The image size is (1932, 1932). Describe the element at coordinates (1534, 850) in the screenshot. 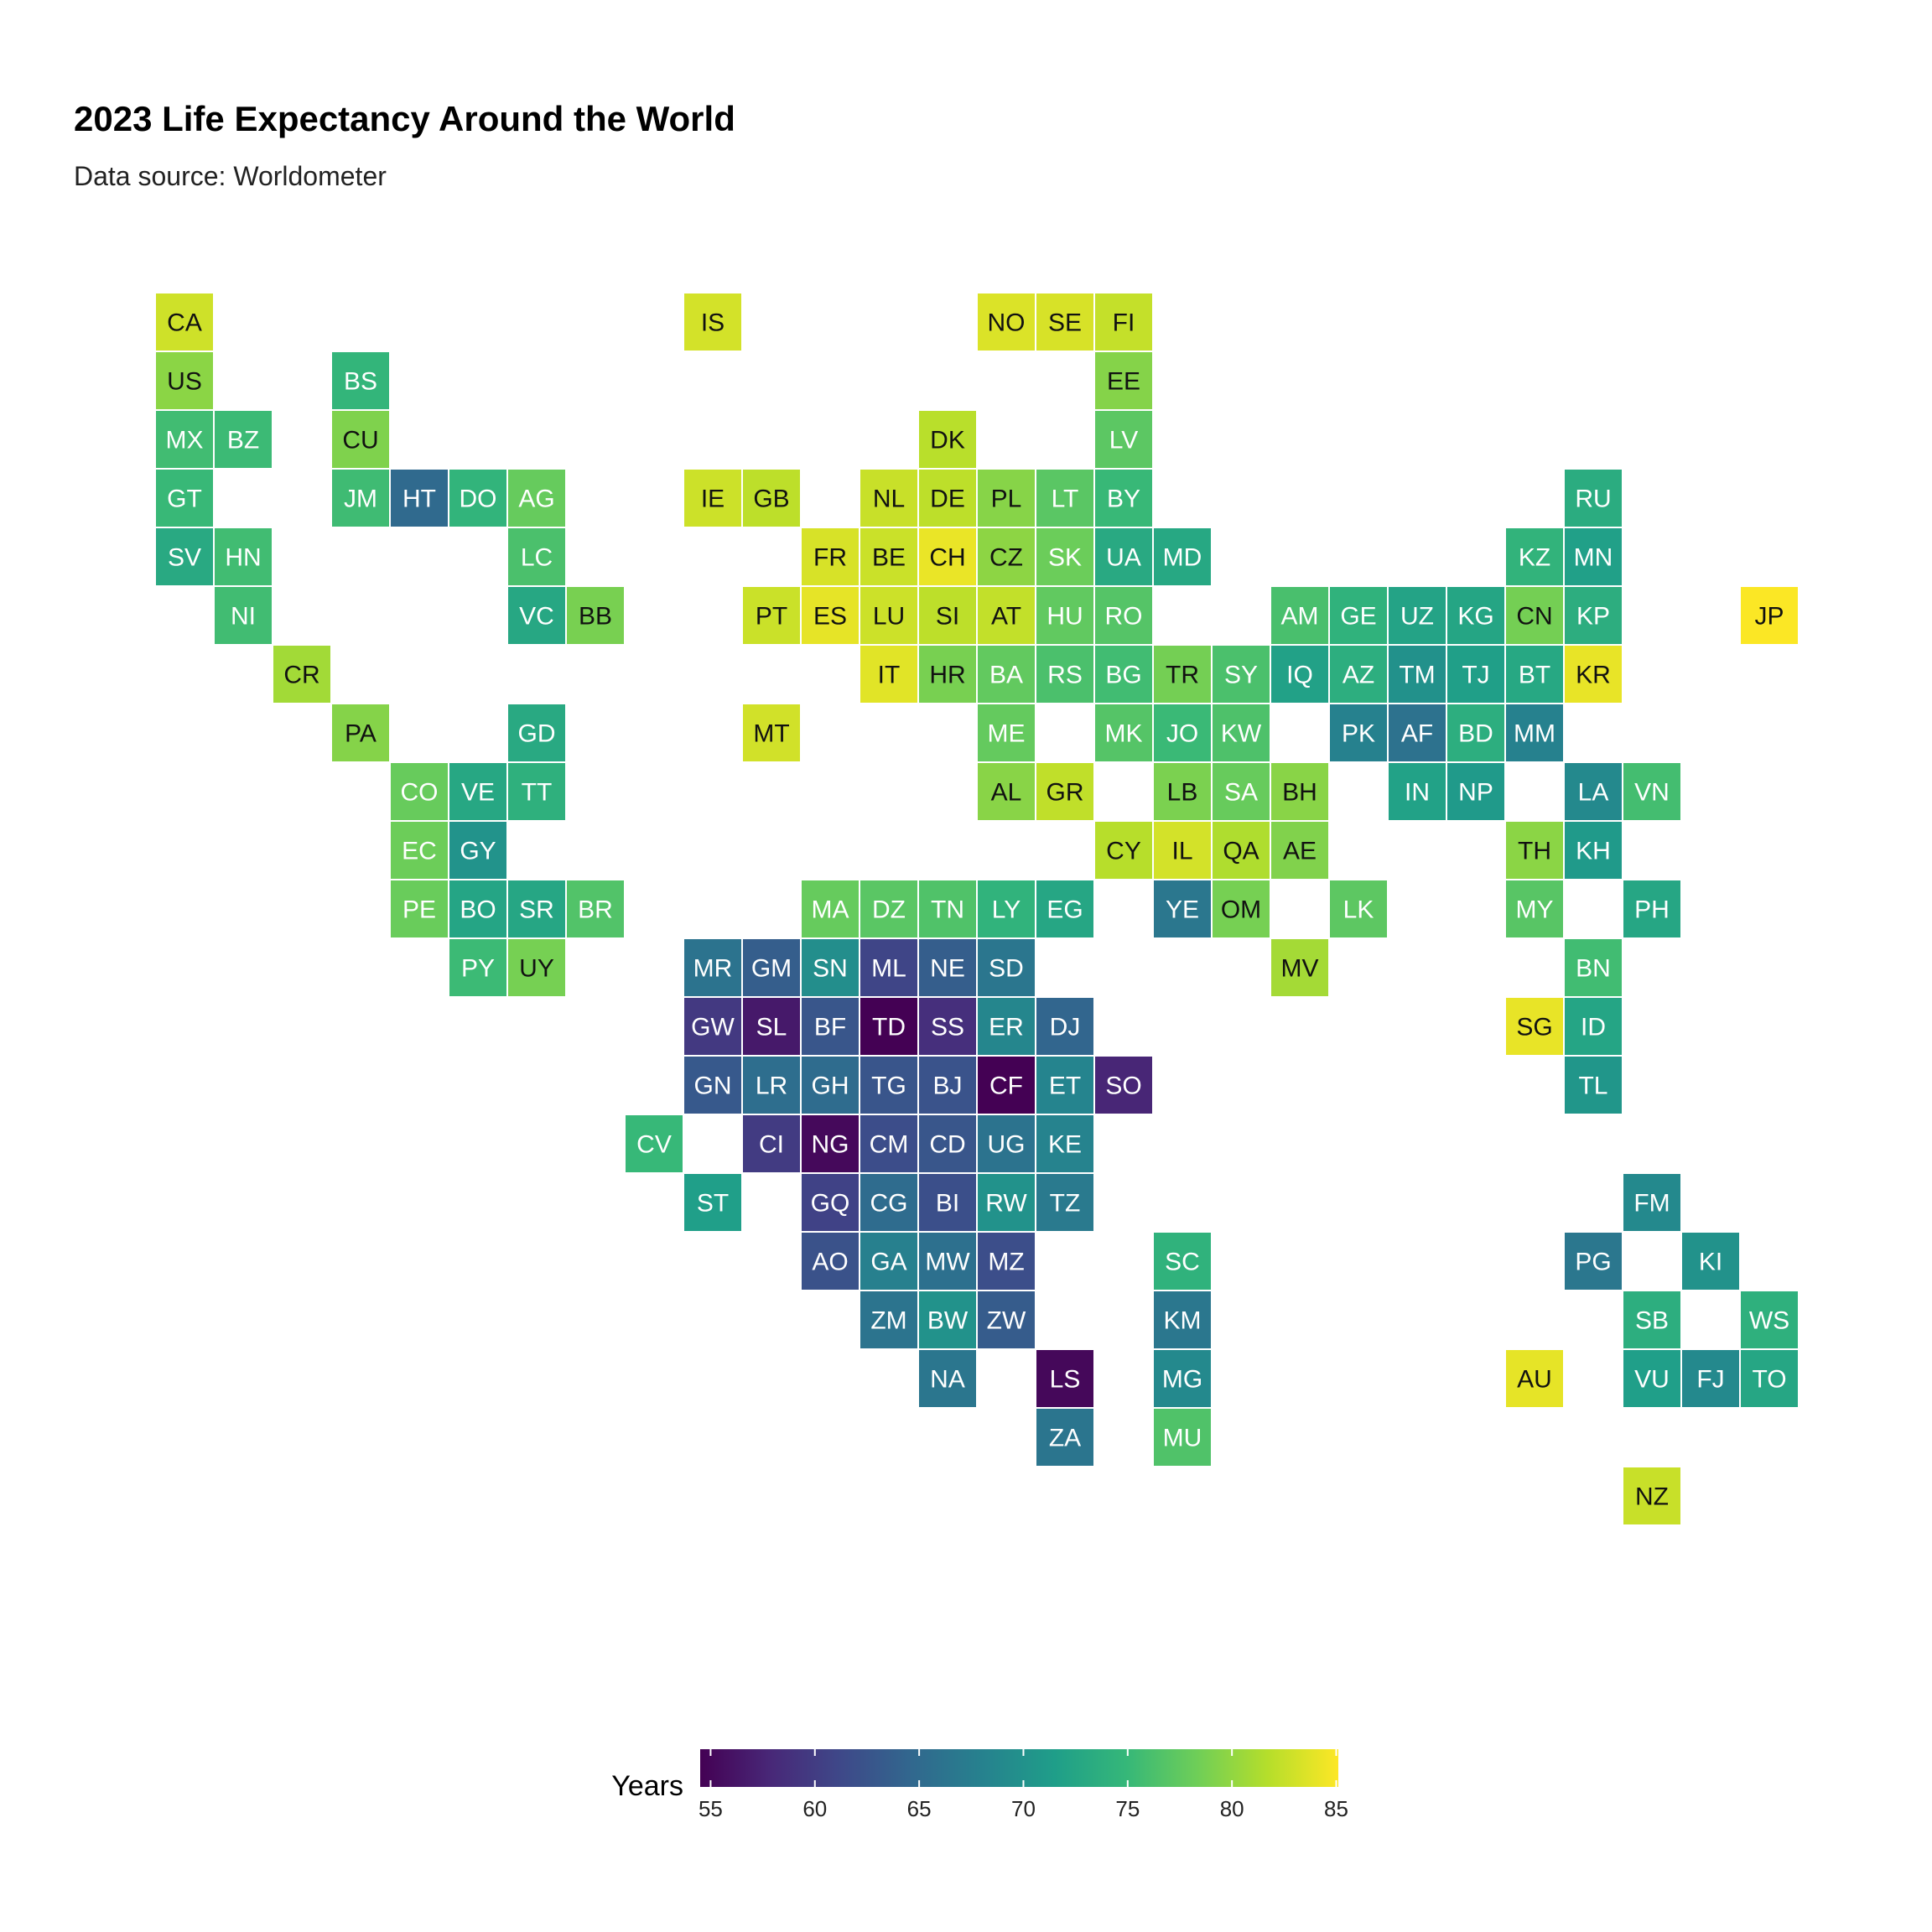

I see `country-tile-th: TH` at that location.